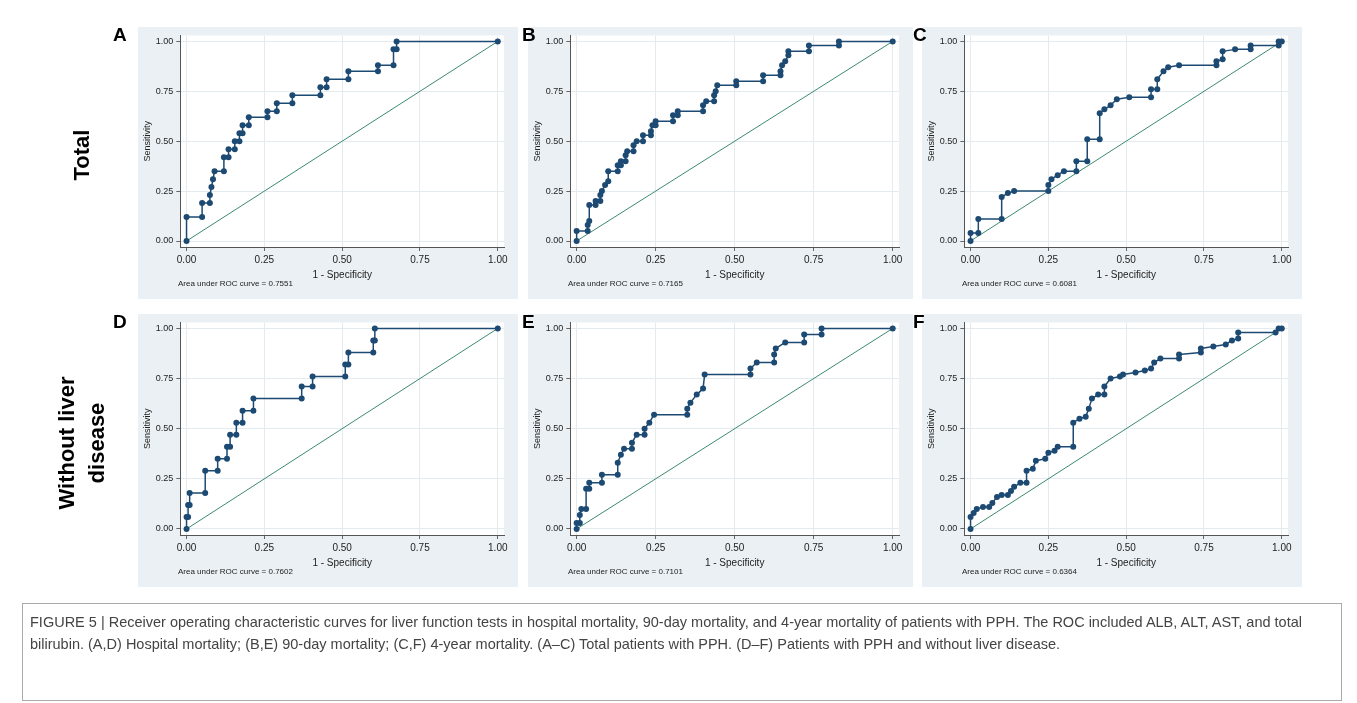 The image size is (1357, 703). I want to click on chart-title: A, so click(120, 35).